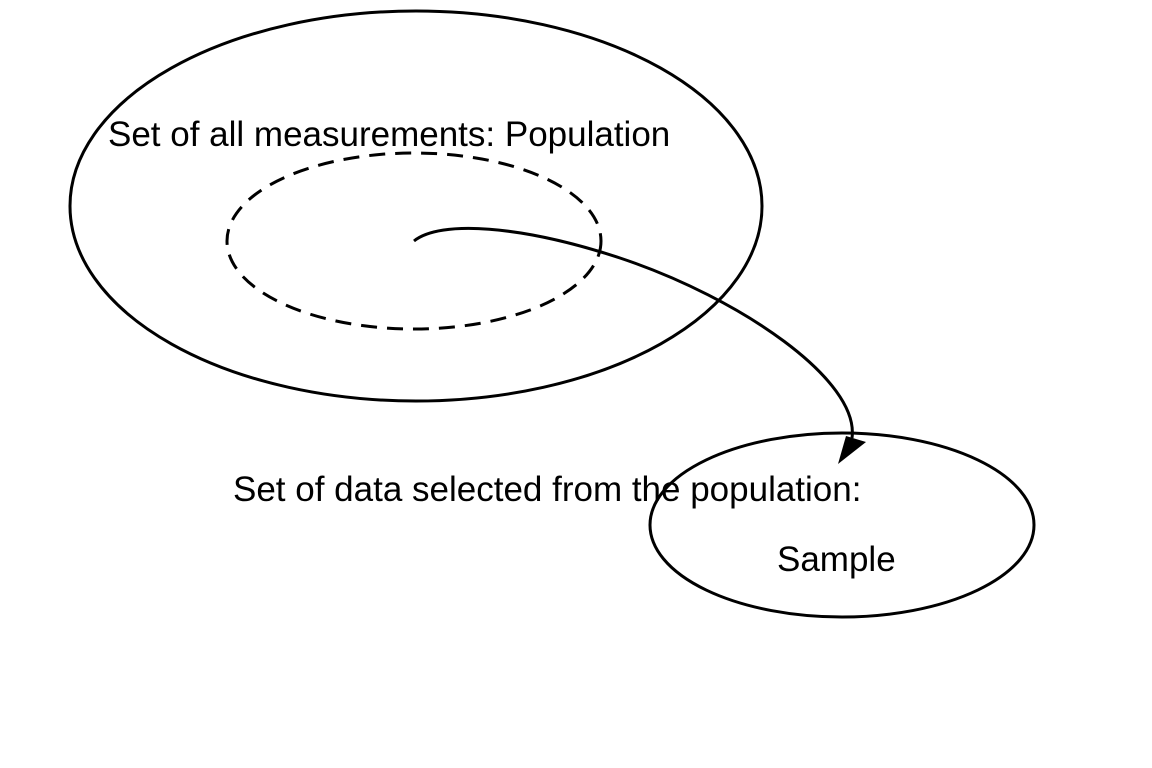 The image size is (1152, 768). I want to click on population-label: Set of all measurements: Population, so click(389, 134).